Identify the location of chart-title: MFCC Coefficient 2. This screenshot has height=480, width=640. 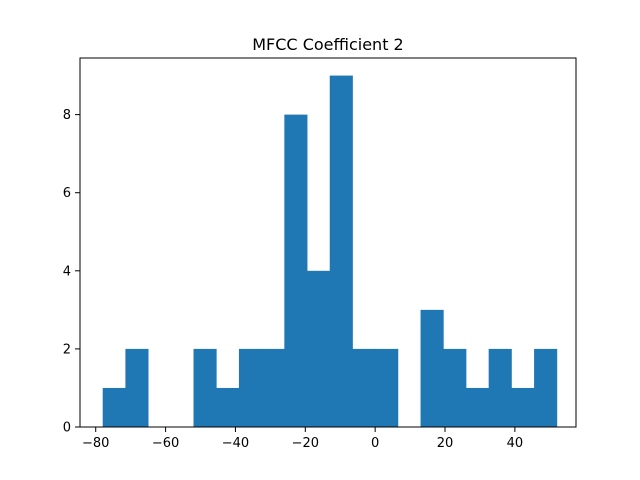
(327, 44).